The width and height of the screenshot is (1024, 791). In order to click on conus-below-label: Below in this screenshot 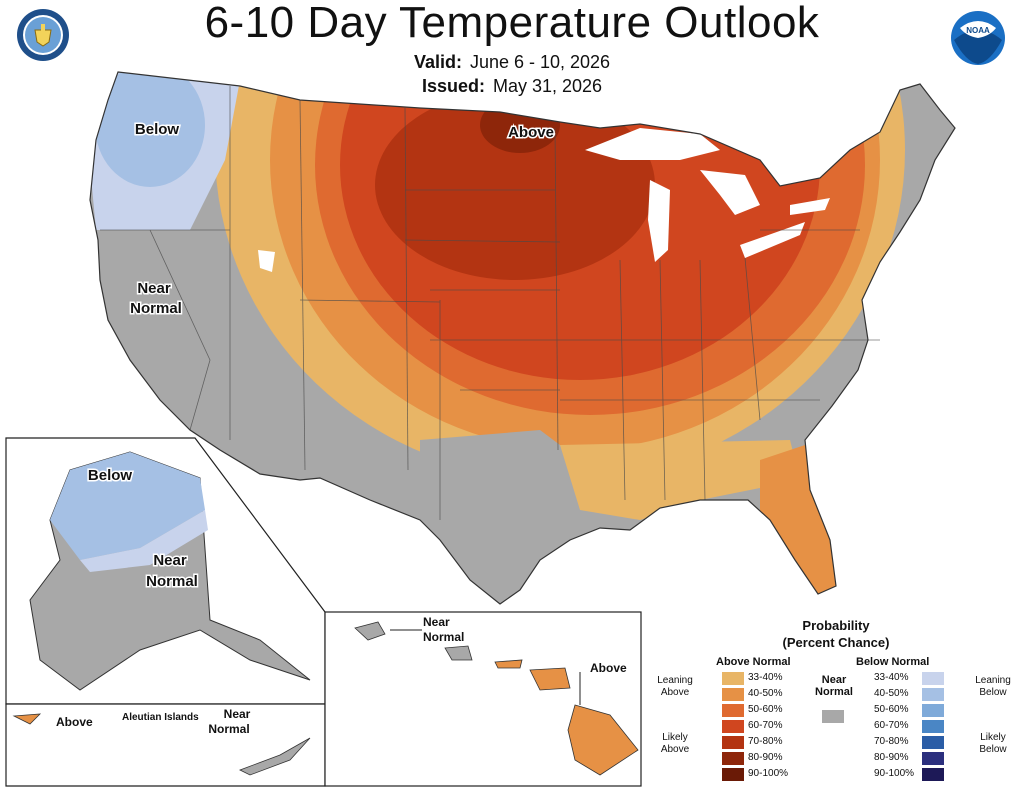, I will do `click(157, 129)`.